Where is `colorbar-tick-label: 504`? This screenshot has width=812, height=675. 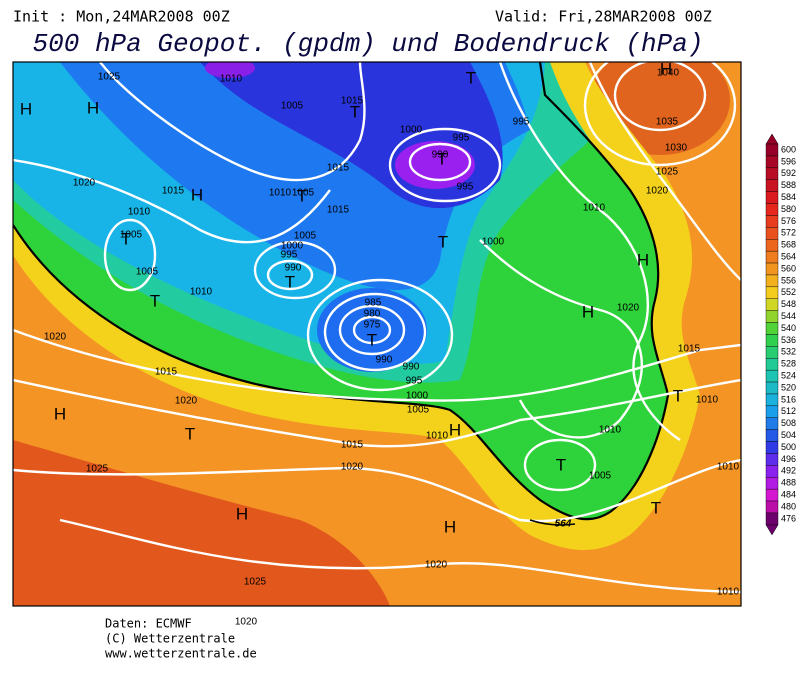
colorbar-tick-label: 504 is located at coordinates (788, 435).